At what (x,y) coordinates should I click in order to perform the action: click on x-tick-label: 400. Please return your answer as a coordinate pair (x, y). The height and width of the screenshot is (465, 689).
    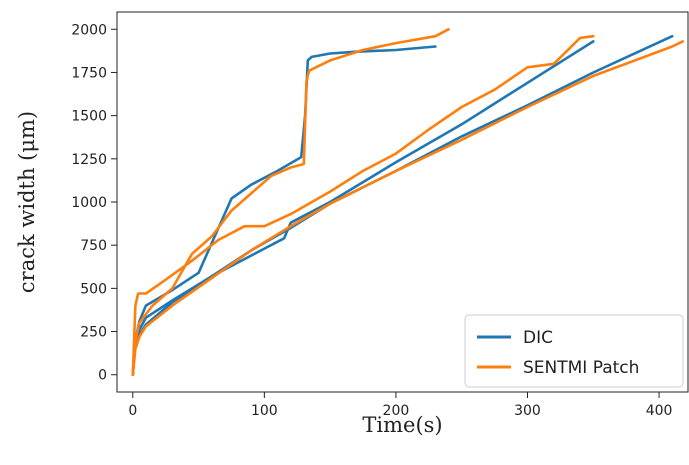
    Looking at the image, I should click on (659, 411).